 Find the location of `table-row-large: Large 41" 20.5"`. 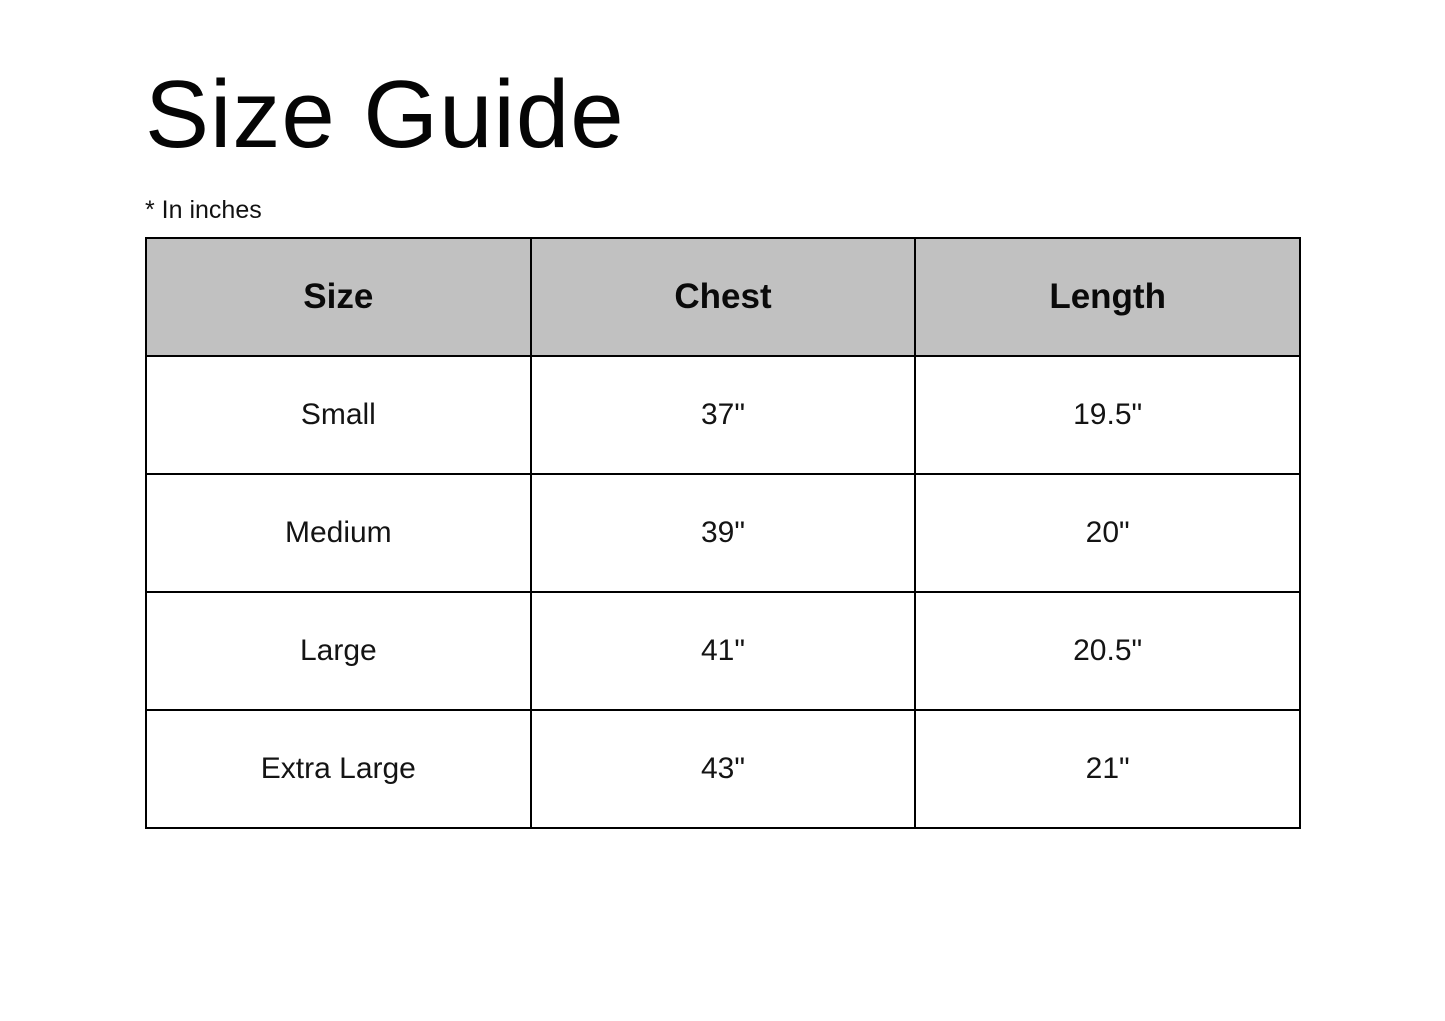

table-row-large: Large 41" 20.5" is located at coordinates (723, 651).